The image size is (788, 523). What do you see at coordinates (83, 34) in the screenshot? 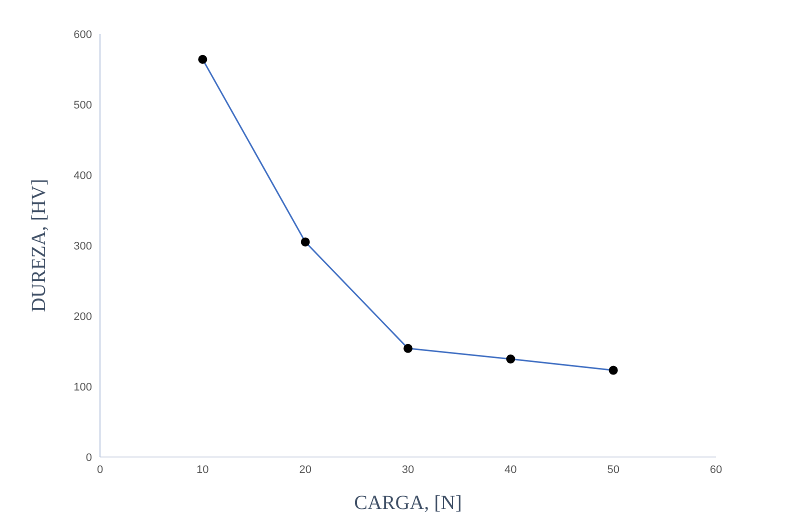
I see `y-tick-label: 600` at bounding box center [83, 34].